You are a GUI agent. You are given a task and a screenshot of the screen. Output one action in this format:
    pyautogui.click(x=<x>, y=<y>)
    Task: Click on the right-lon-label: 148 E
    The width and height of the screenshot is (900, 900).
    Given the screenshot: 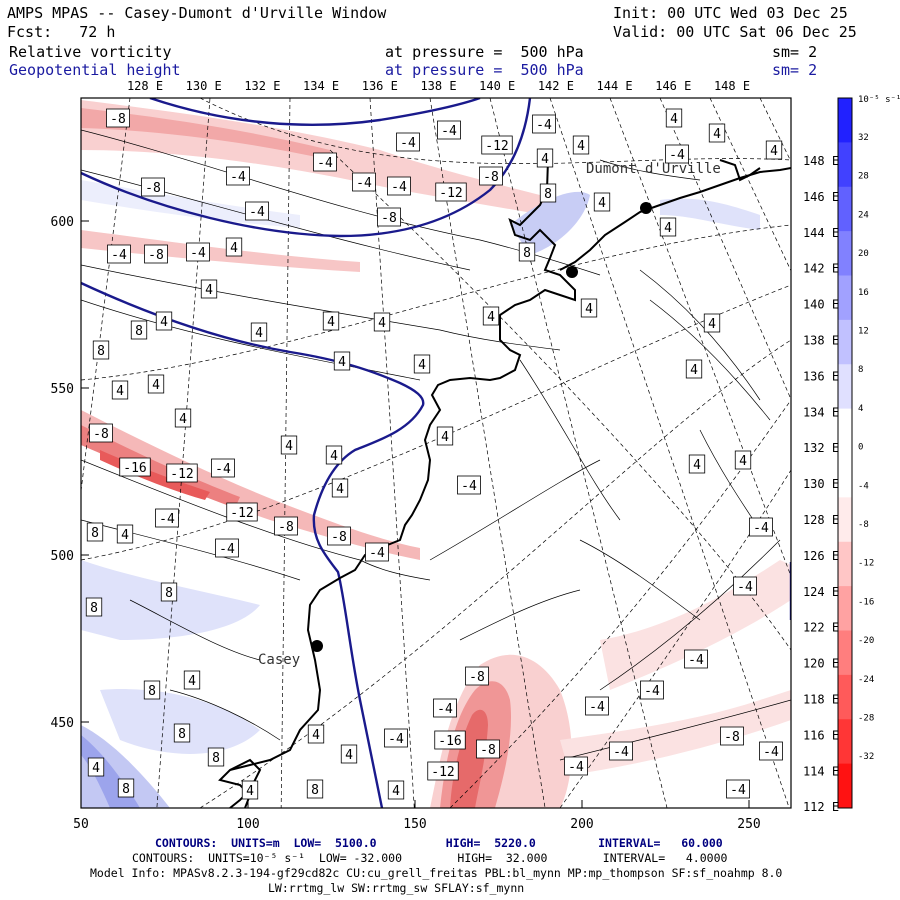 What is the action you would take?
    pyautogui.click(x=821, y=161)
    